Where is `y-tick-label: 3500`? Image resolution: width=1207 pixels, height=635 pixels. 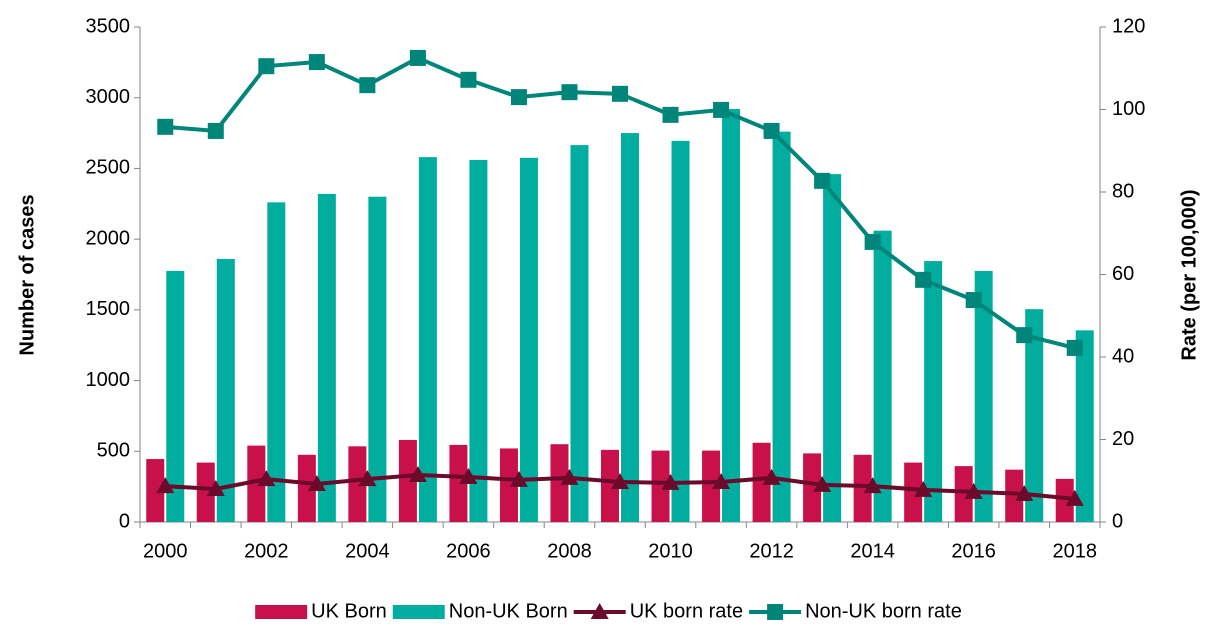
y-tick-label: 3500 is located at coordinates (108, 26).